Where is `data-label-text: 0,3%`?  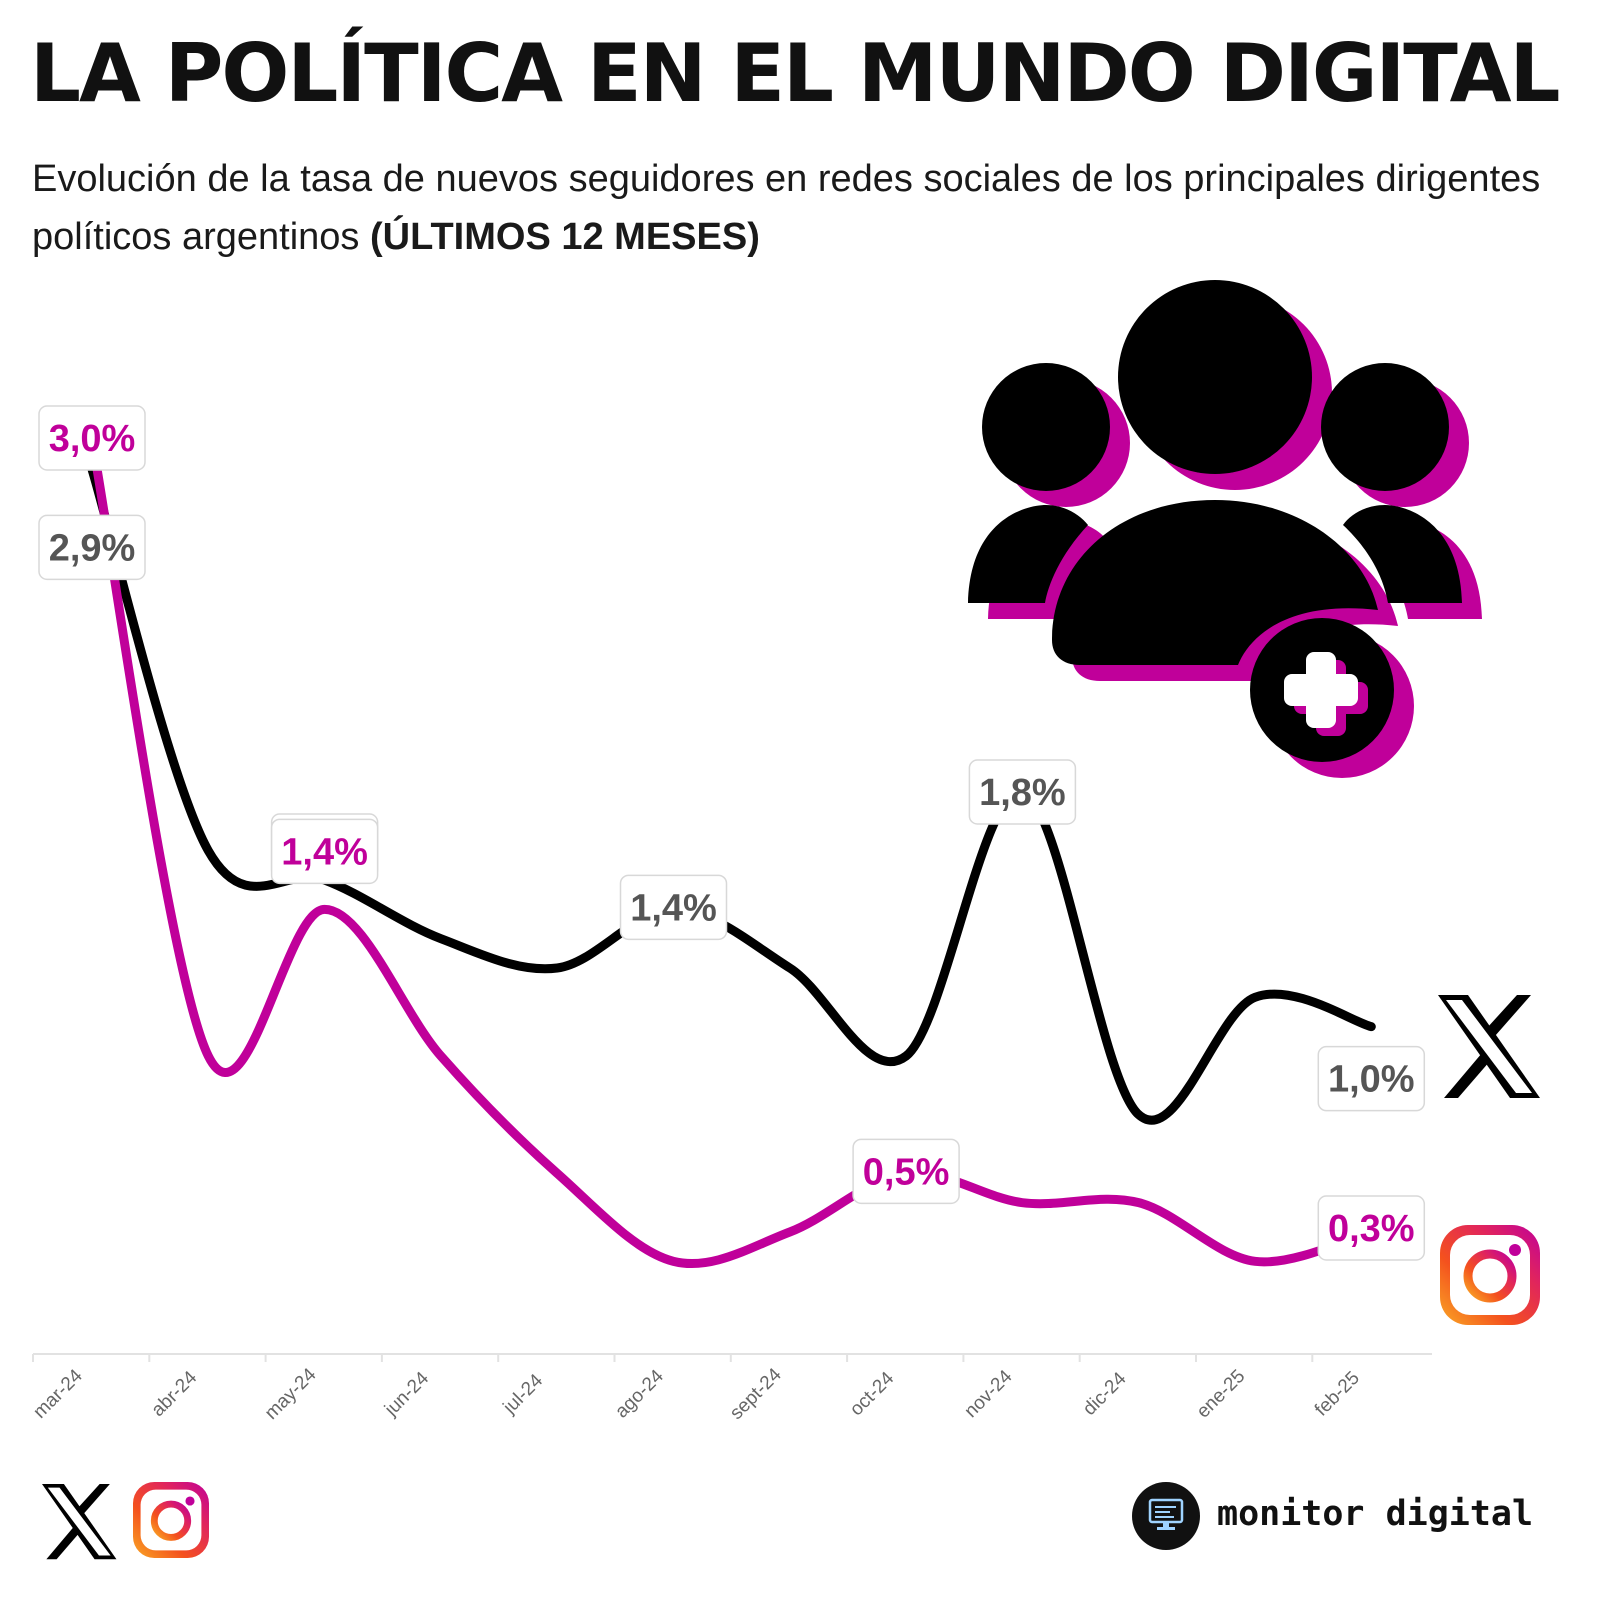
data-label-text: 0,3% is located at coordinates (1371, 1229).